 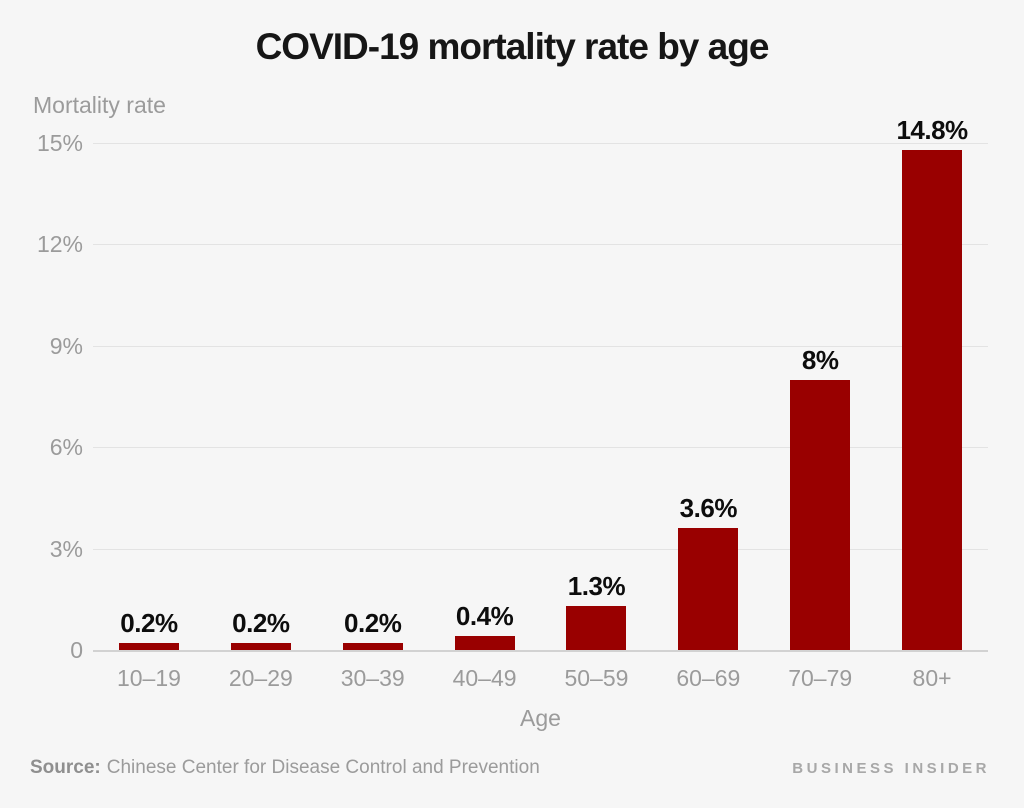 What do you see at coordinates (932, 399) in the screenshot?
I see `bar-80+` at bounding box center [932, 399].